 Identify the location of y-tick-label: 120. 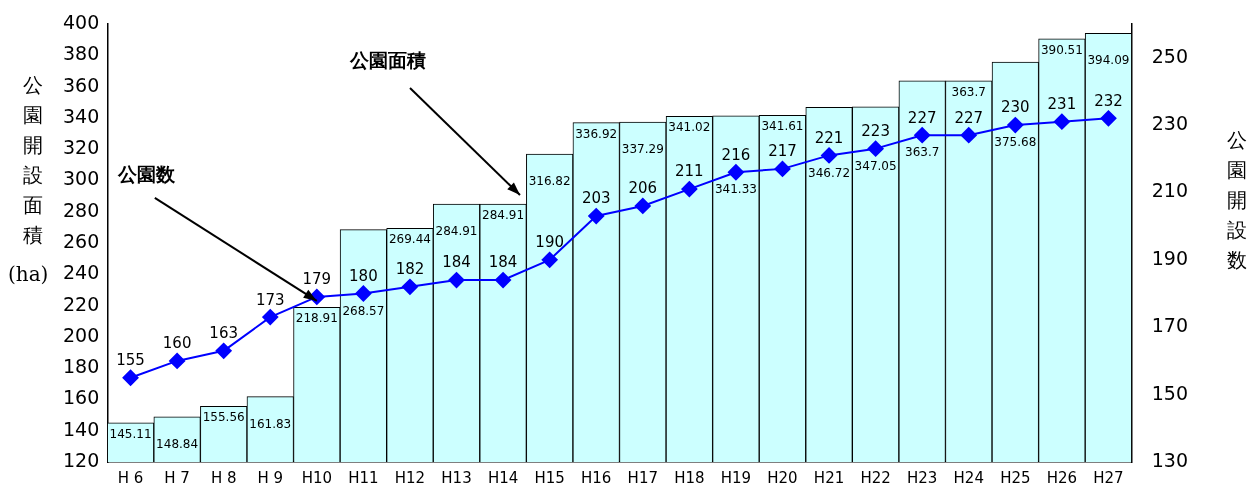
(81, 459).